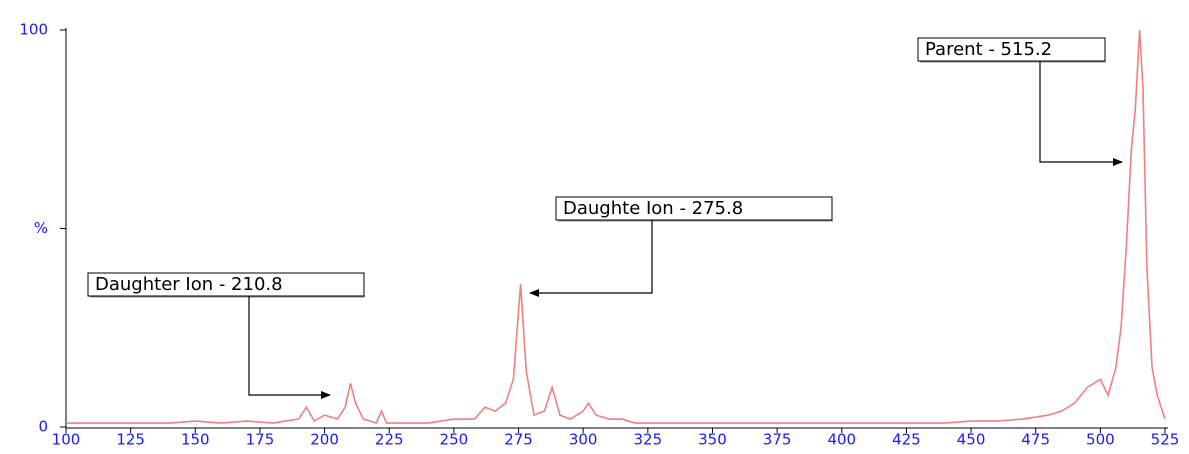 The height and width of the screenshot is (454, 1189). Describe the element at coordinates (324, 440) in the screenshot. I see `x-tick-label: 200` at that location.